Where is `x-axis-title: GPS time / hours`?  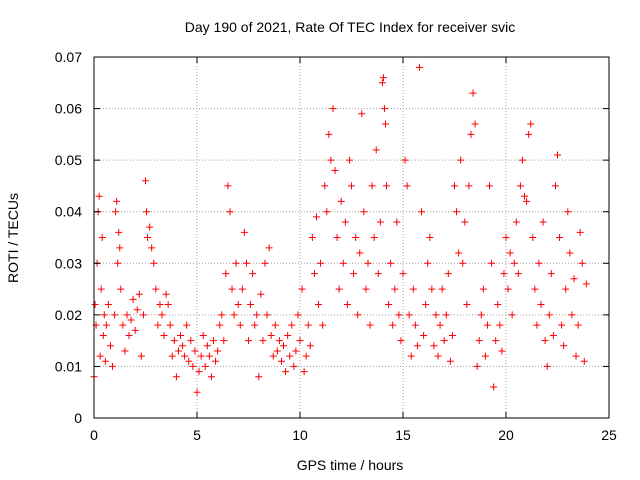
x-axis-title: GPS time / hours is located at coordinates (350, 465).